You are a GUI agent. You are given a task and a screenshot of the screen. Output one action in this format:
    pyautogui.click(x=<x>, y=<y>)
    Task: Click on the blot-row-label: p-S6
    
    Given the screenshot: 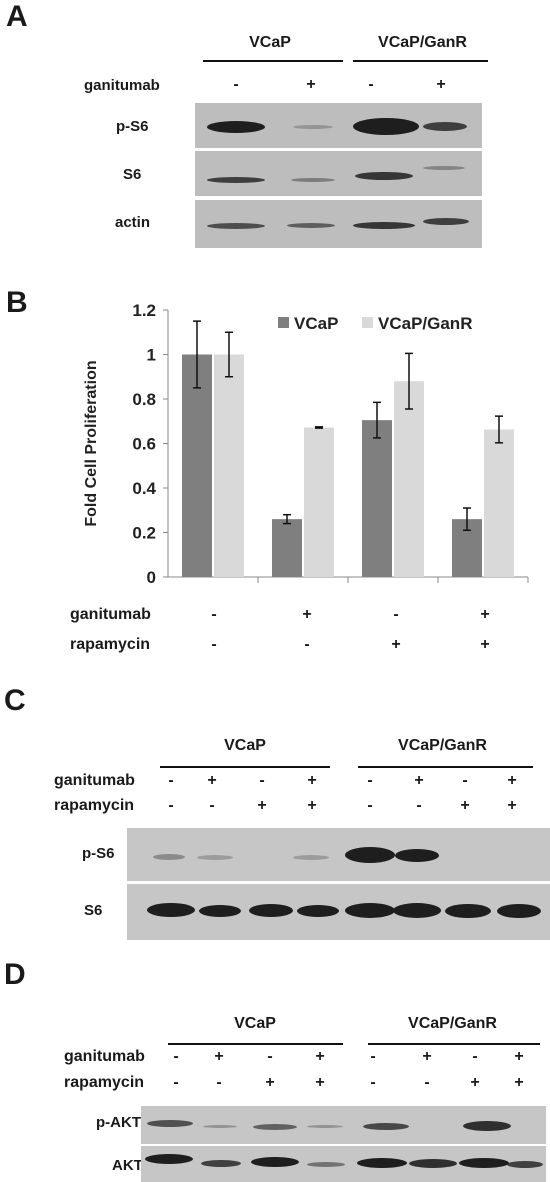 What is the action you would take?
    pyautogui.click(x=132, y=126)
    